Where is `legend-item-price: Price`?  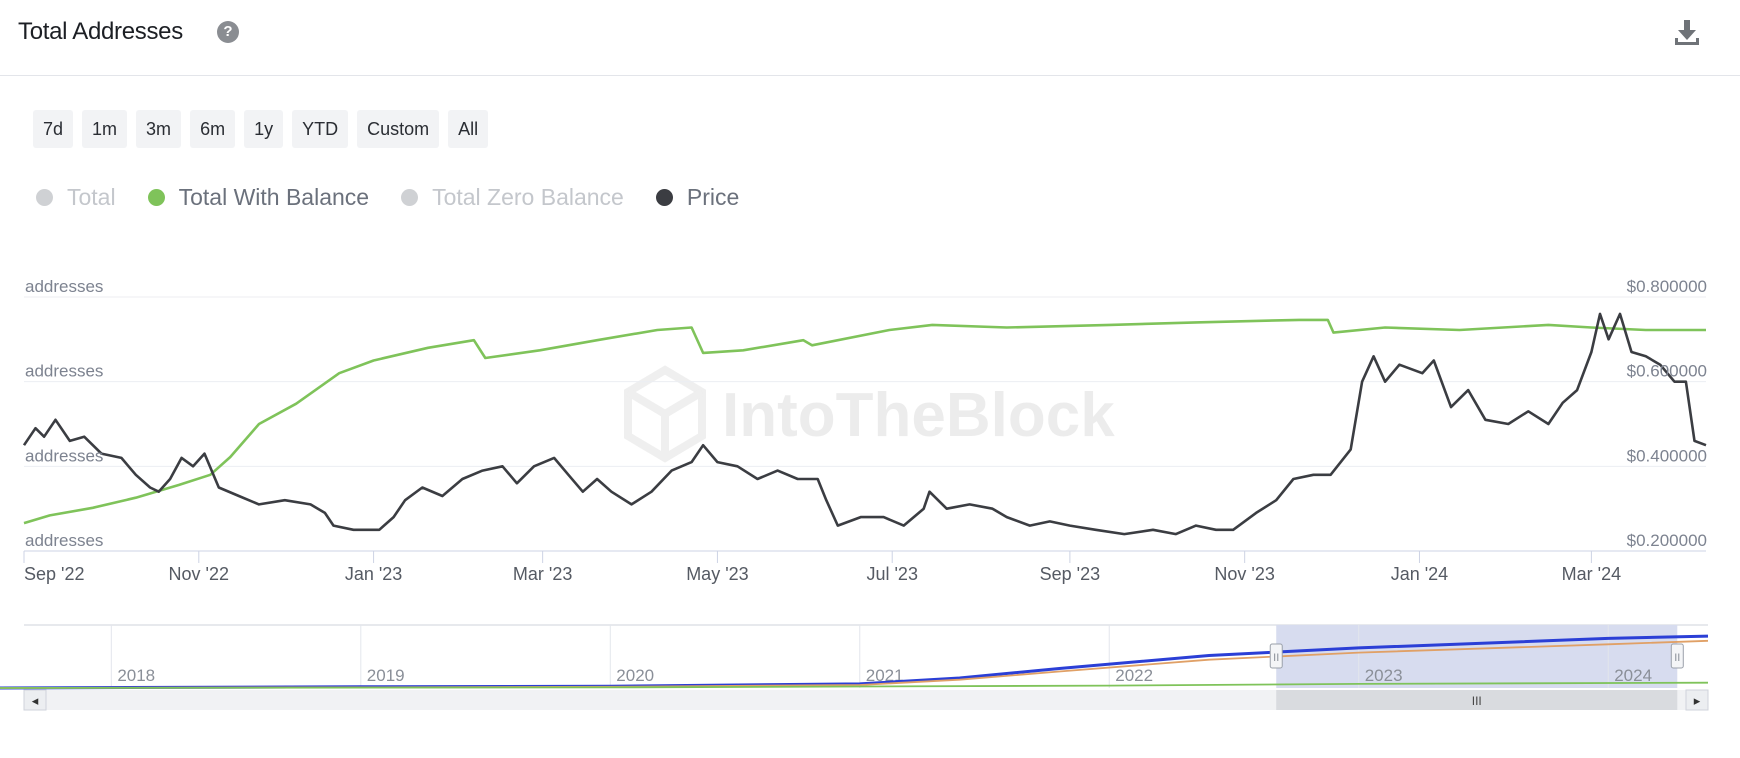 legend-item-price: Price is located at coordinates (697, 197).